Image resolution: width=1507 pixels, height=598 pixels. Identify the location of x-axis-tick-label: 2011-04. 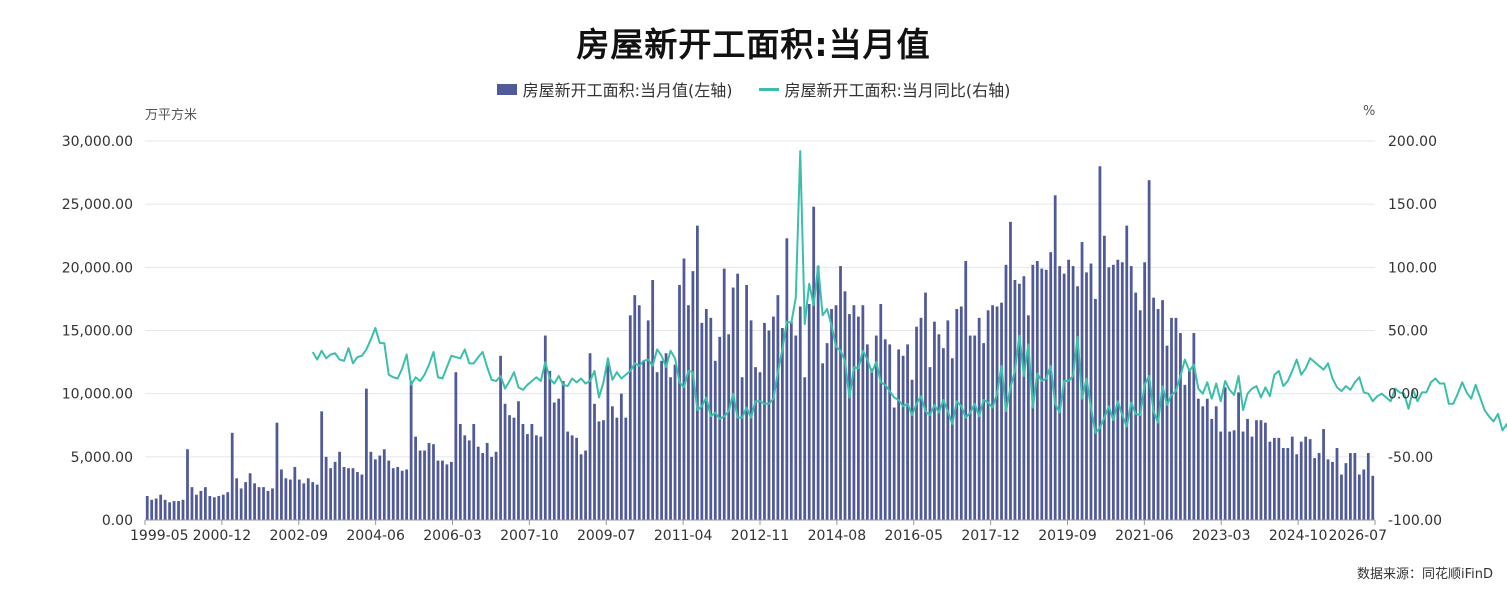
(683, 536).